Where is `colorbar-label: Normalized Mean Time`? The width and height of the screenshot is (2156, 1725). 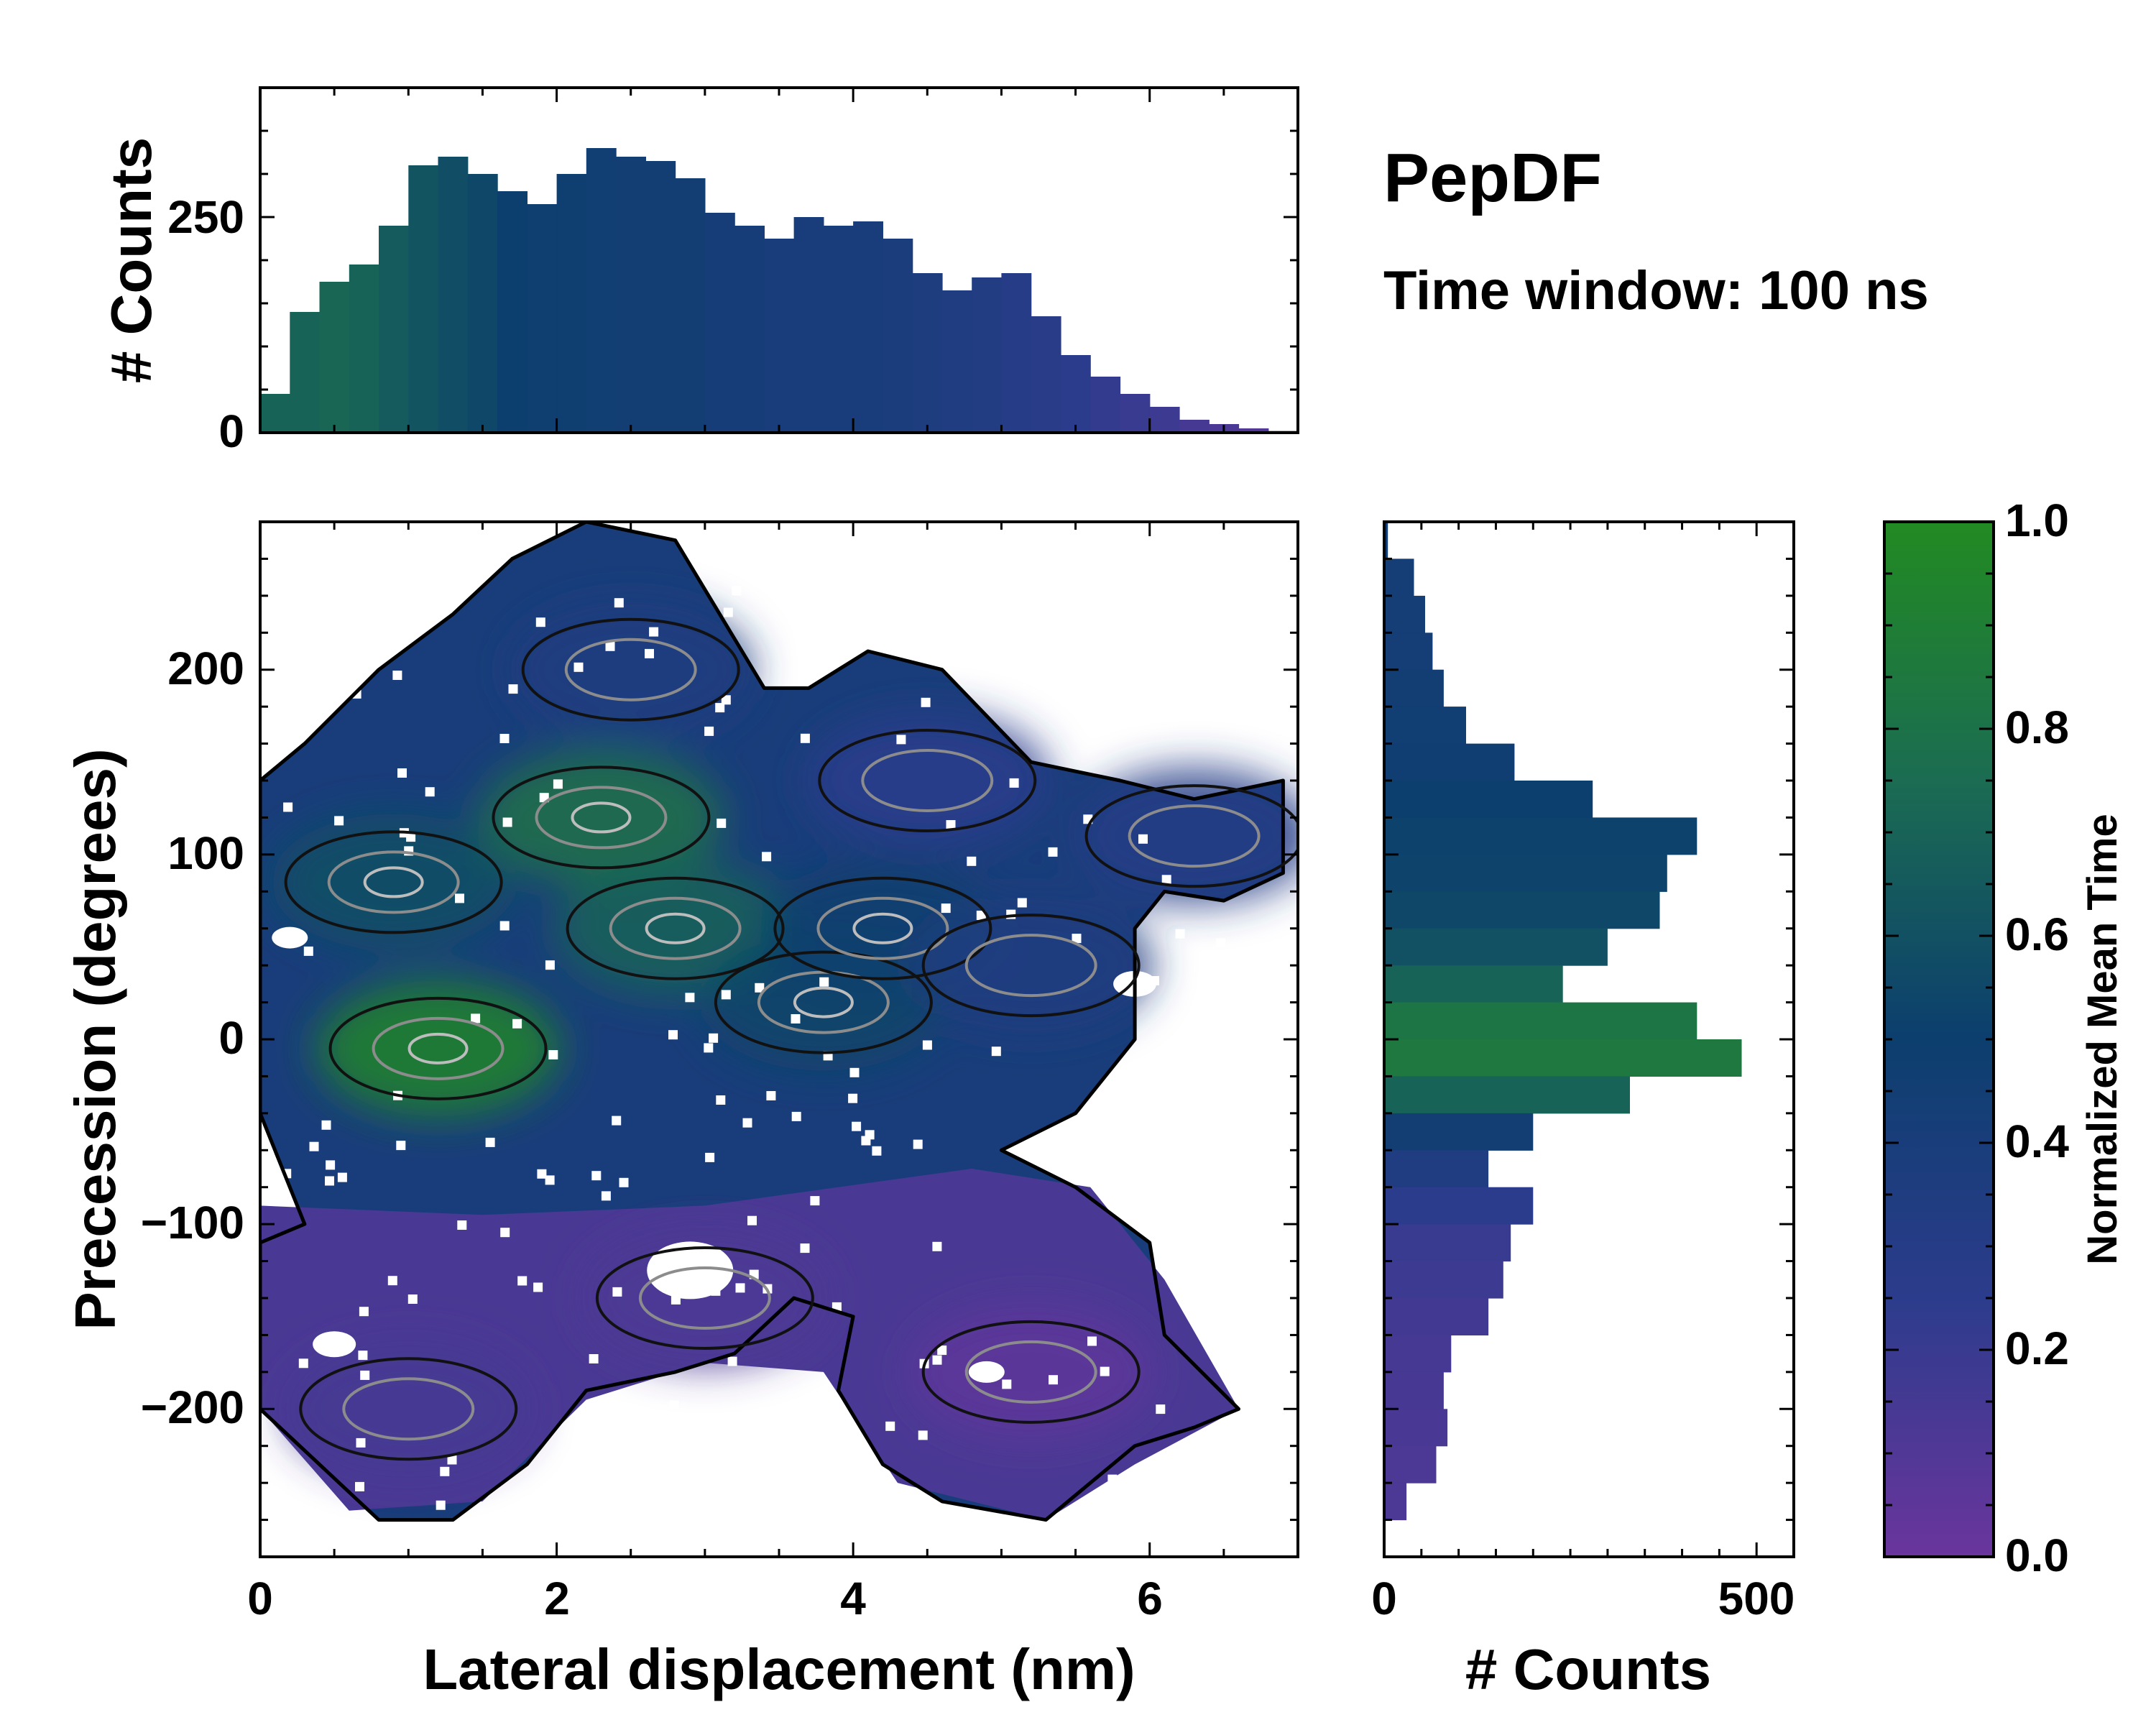 colorbar-label: Normalized Mean Time is located at coordinates (2102, 1039).